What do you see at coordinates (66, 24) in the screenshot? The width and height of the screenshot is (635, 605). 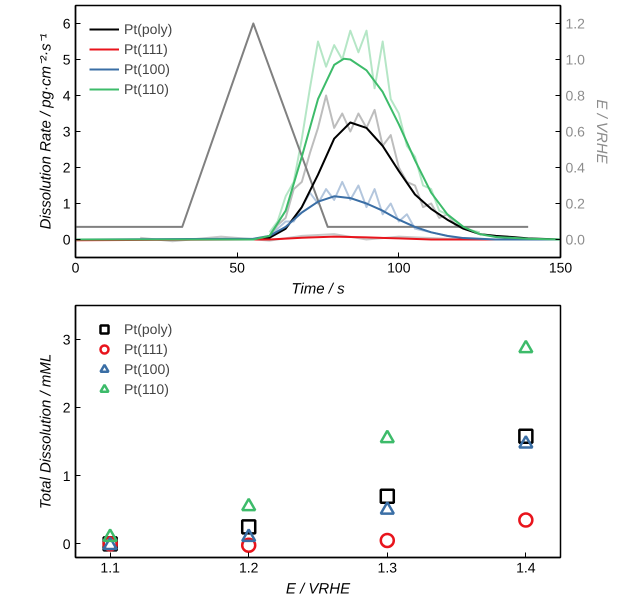 I see `y-tick-label: 6` at bounding box center [66, 24].